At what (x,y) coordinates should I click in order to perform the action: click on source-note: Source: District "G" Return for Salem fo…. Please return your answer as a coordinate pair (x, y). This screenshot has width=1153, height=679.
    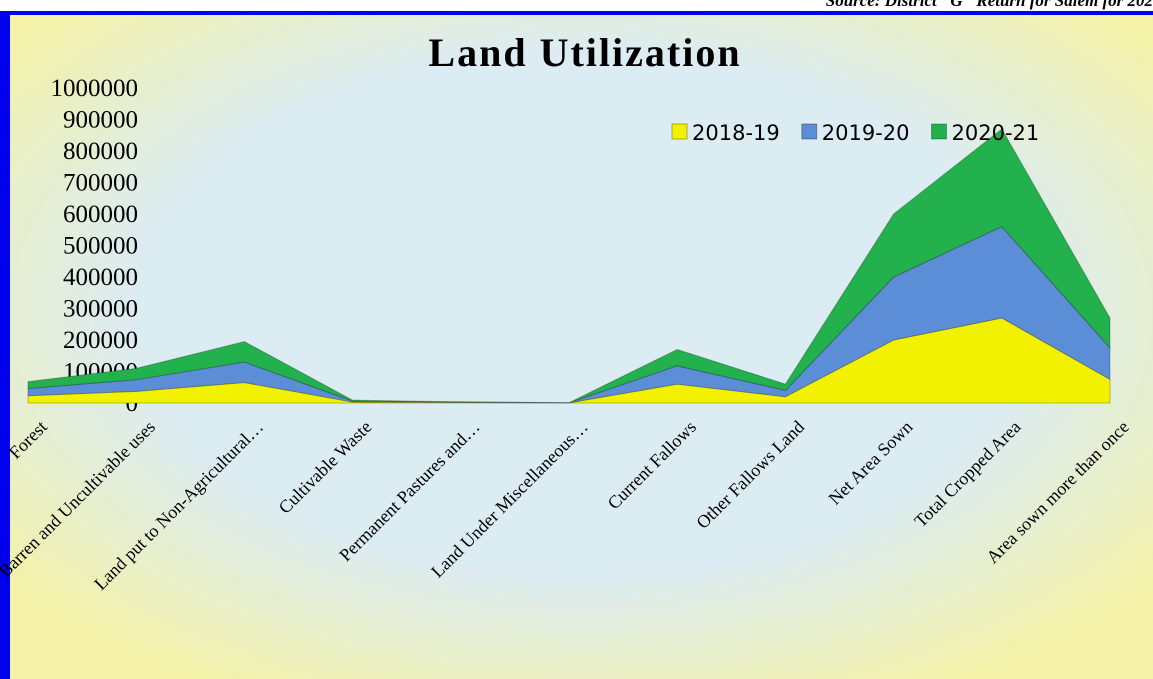
    Looking at the image, I should click on (989, 5).